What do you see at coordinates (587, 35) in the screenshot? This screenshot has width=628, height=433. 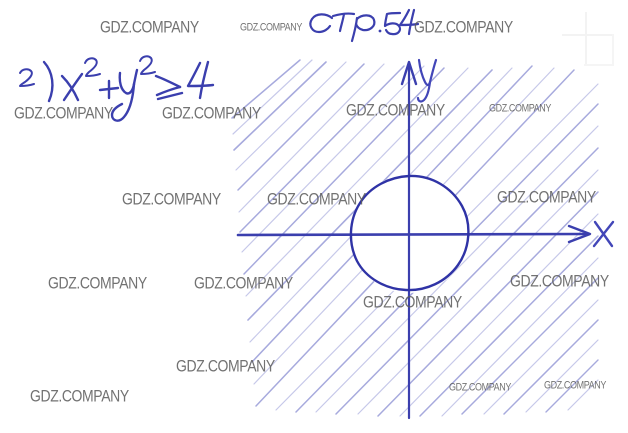 I see `registration-mark-horizontal` at bounding box center [587, 35].